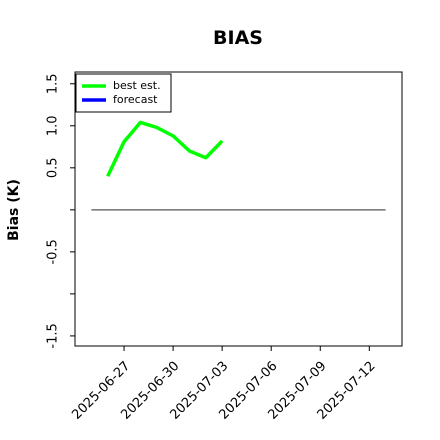  Describe the element at coordinates (14, 210) in the screenshot. I see `y-axis-label: Bias (K)` at that location.